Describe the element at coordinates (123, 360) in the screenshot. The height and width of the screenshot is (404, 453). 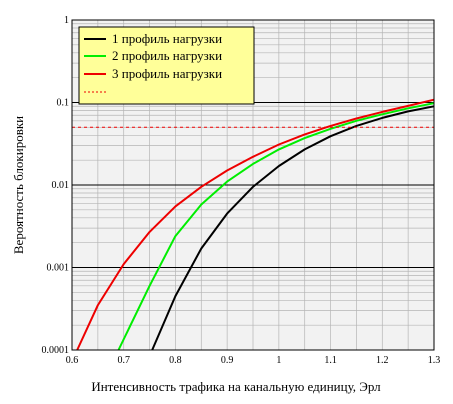
I see `x-tick-label: 0.7` at that location.